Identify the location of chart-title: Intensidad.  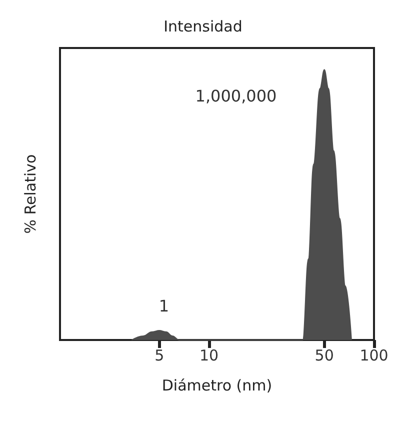
(203, 27).